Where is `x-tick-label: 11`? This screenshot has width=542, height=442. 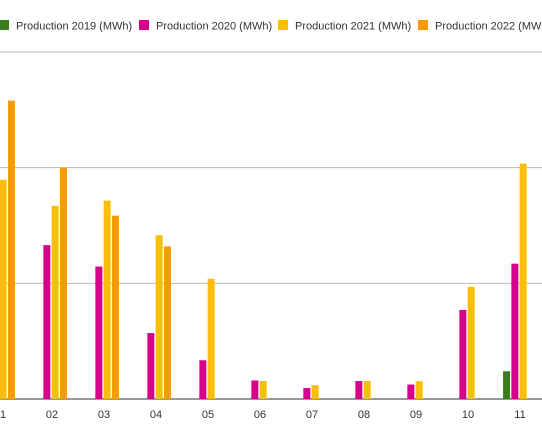
x-tick-label: 11 is located at coordinates (519, 415).